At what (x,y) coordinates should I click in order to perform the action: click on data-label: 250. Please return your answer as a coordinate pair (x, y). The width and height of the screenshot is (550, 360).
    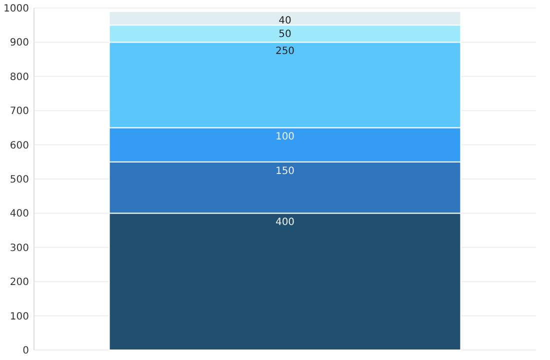
    Looking at the image, I should click on (285, 52).